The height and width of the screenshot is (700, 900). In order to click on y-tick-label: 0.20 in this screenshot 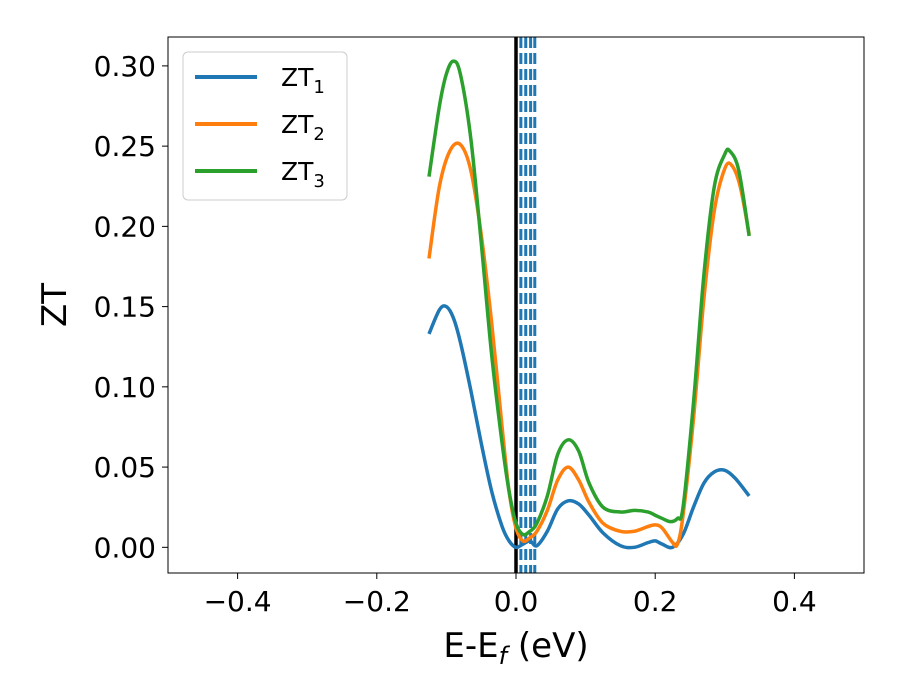, I will do `click(125, 226)`.